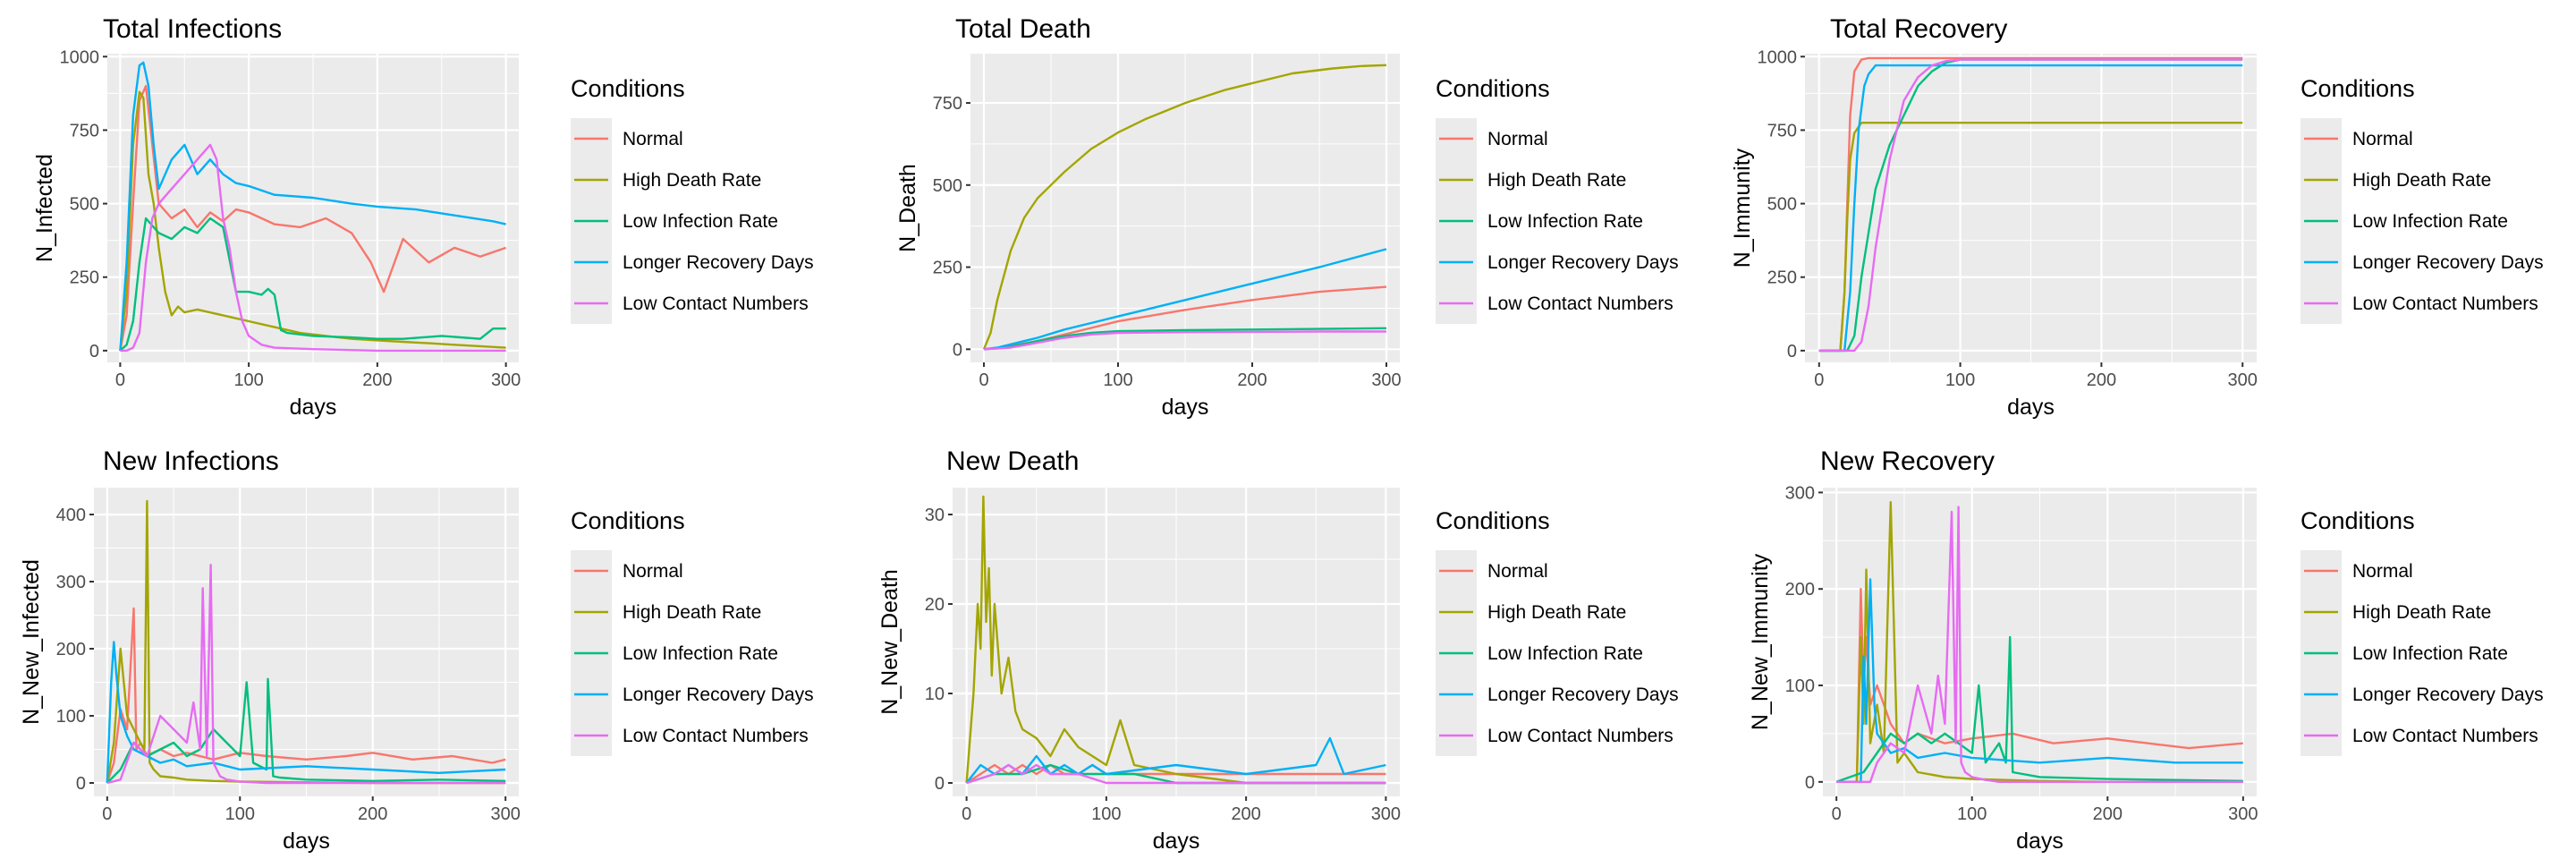  What do you see at coordinates (1742, 208) in the screenshot?
I see `y-axis-title: N_Immunity` at bounding box center [1742, 208].